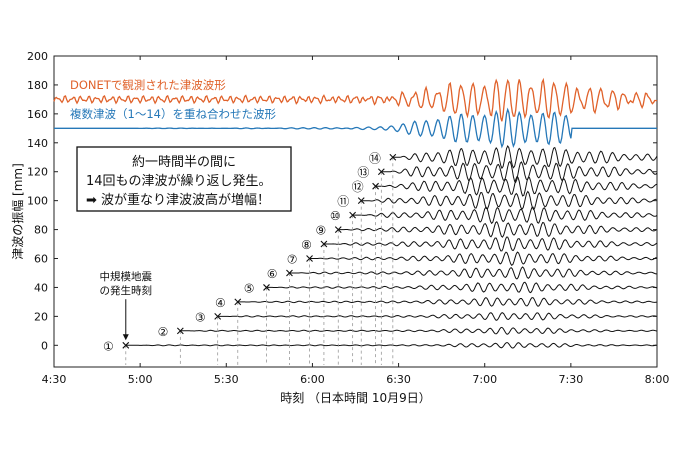 This screenshot has height=454, width=675. What do you see at coordinates (54, 379) in the screenshot?
I see `x-tick-label: 4:30` at bounding box center [54, 379].